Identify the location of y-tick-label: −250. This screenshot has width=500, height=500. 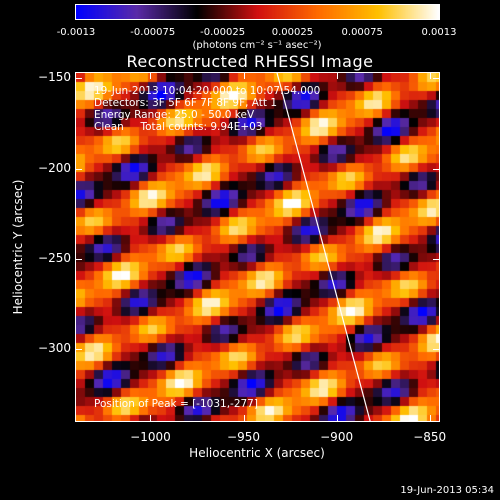
(54, 257).